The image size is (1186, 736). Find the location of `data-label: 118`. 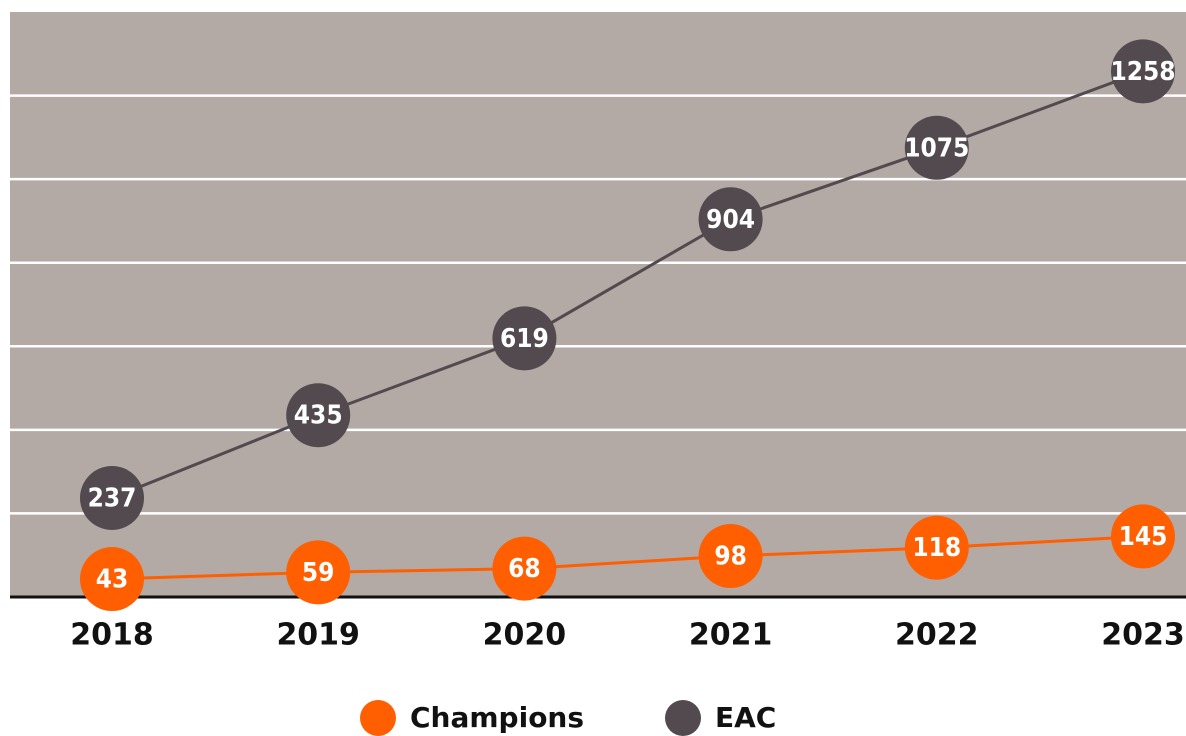

data-label: 118 is located at coordinates (936, 548).